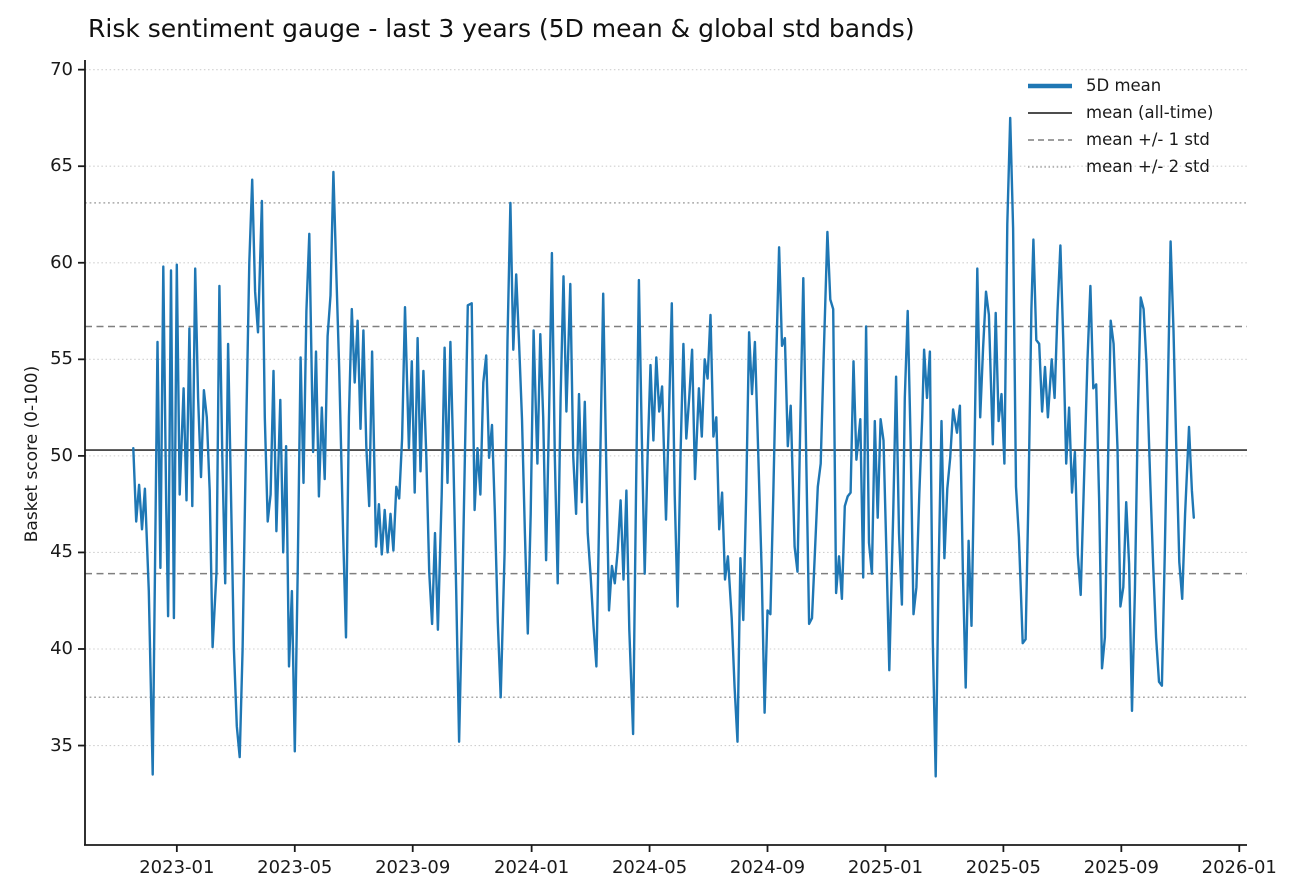  What do you see at coordinates (1150, 112) in the screenshot?
I see `legend-item-label: mean (all-time)` at bounding box center [1150, 112].